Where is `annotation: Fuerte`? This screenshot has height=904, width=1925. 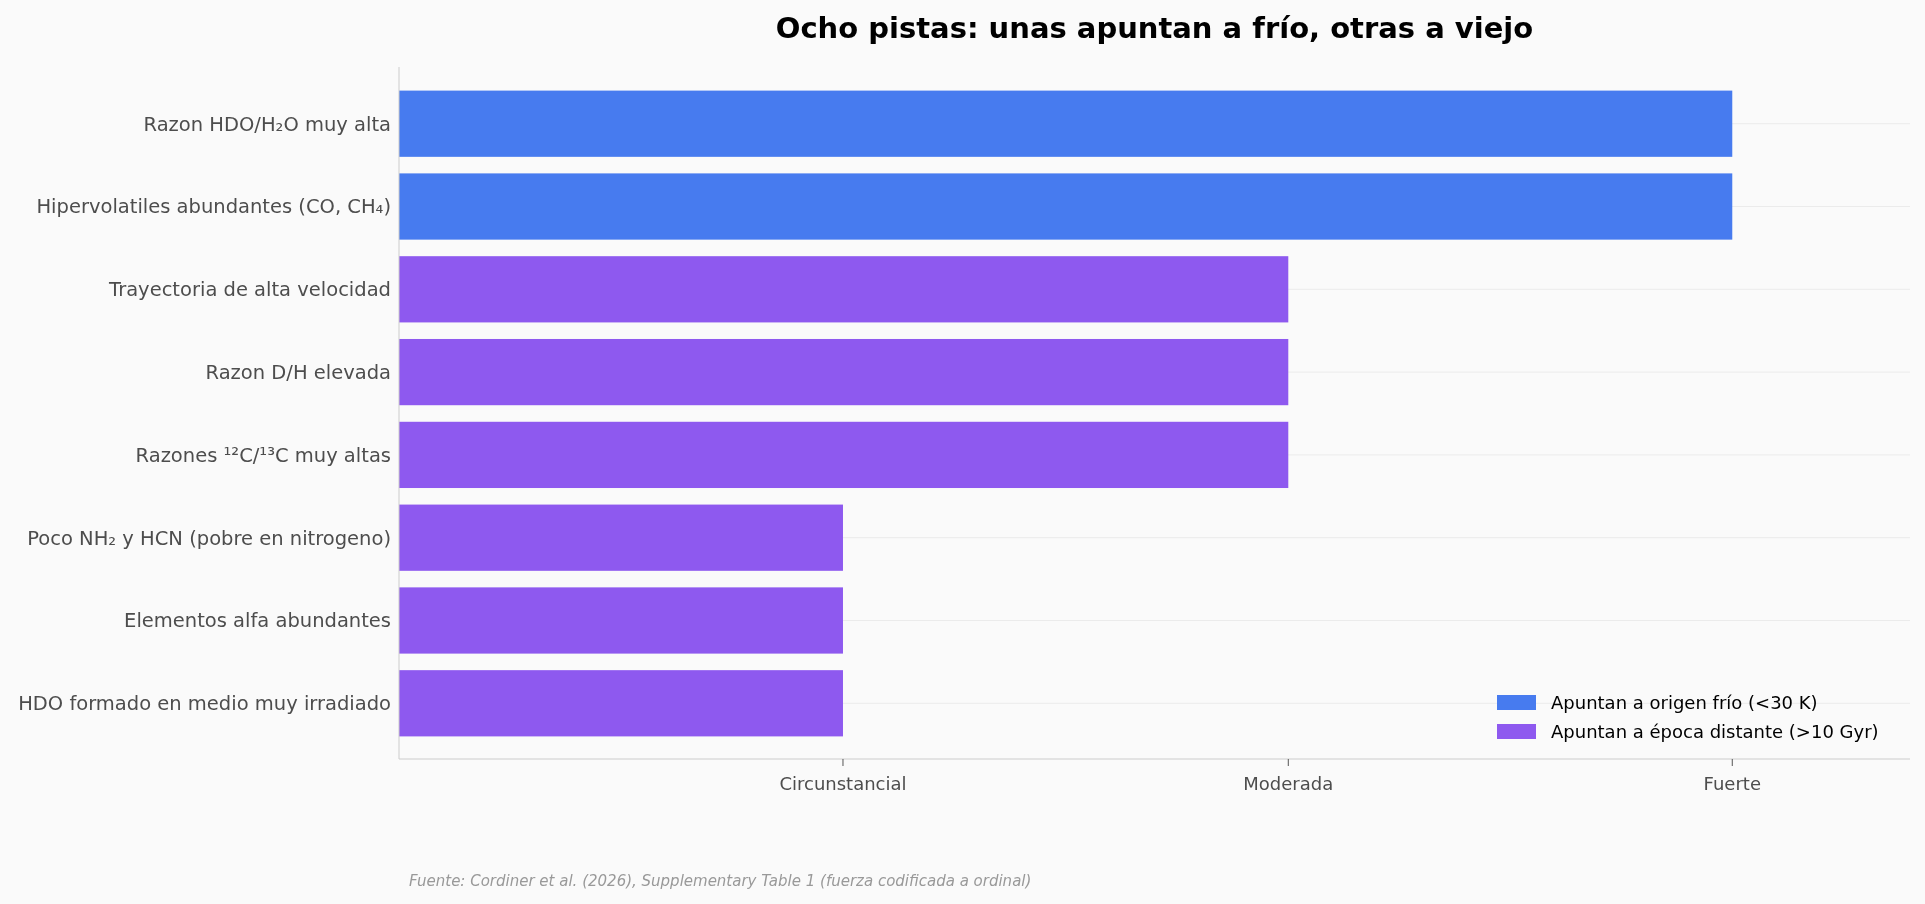 annotation: Fuerte is located at coordinates (1732, 783).